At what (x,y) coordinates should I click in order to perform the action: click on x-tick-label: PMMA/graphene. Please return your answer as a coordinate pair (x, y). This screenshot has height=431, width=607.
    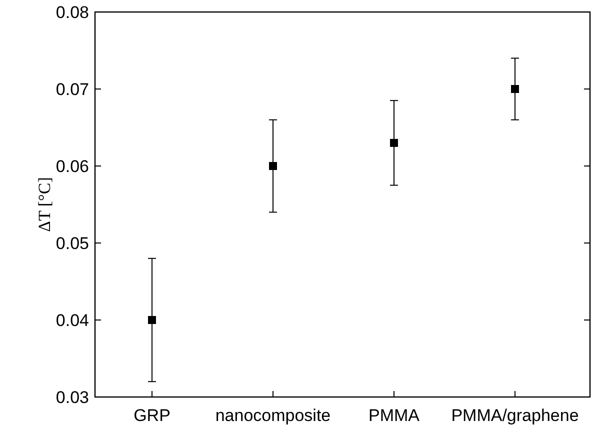
    Looking at the image, I should click on (515, 415).